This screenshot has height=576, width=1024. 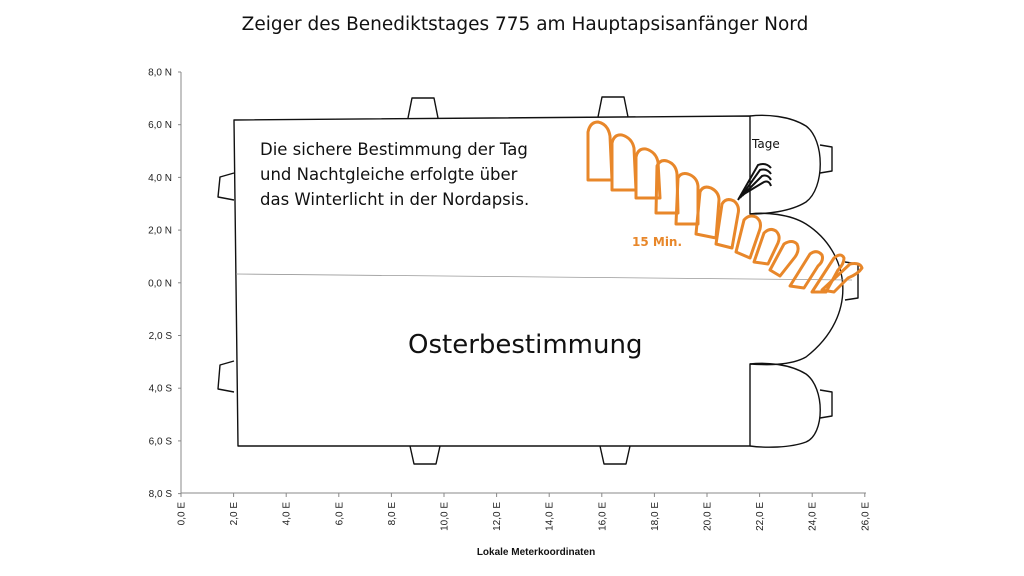 I want to click on y-tick-label: 4,0 N, so click(x=160, y=178).